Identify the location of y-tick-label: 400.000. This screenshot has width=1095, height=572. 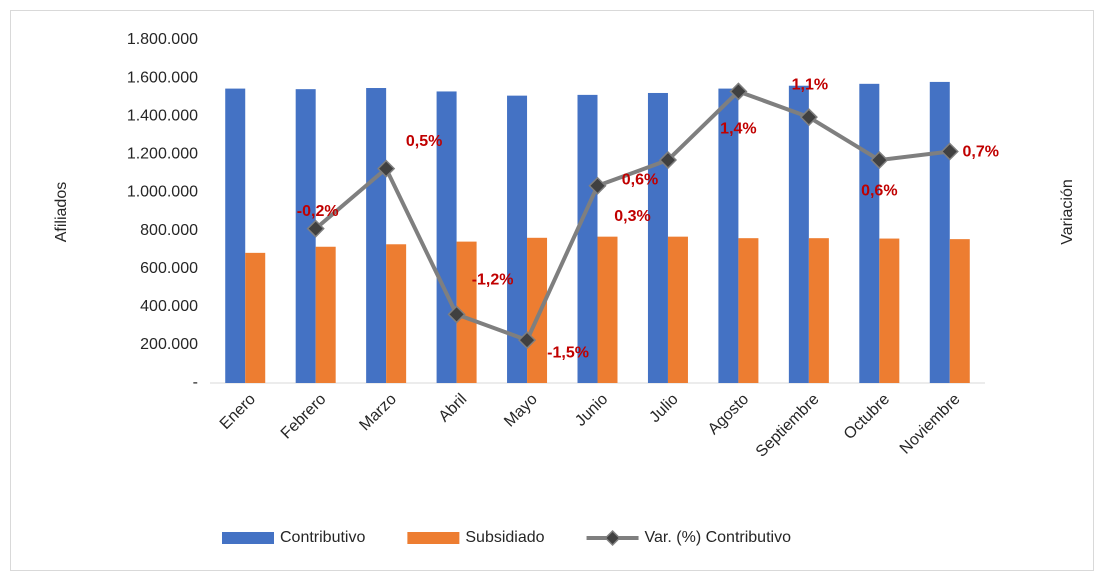
(169, 306).